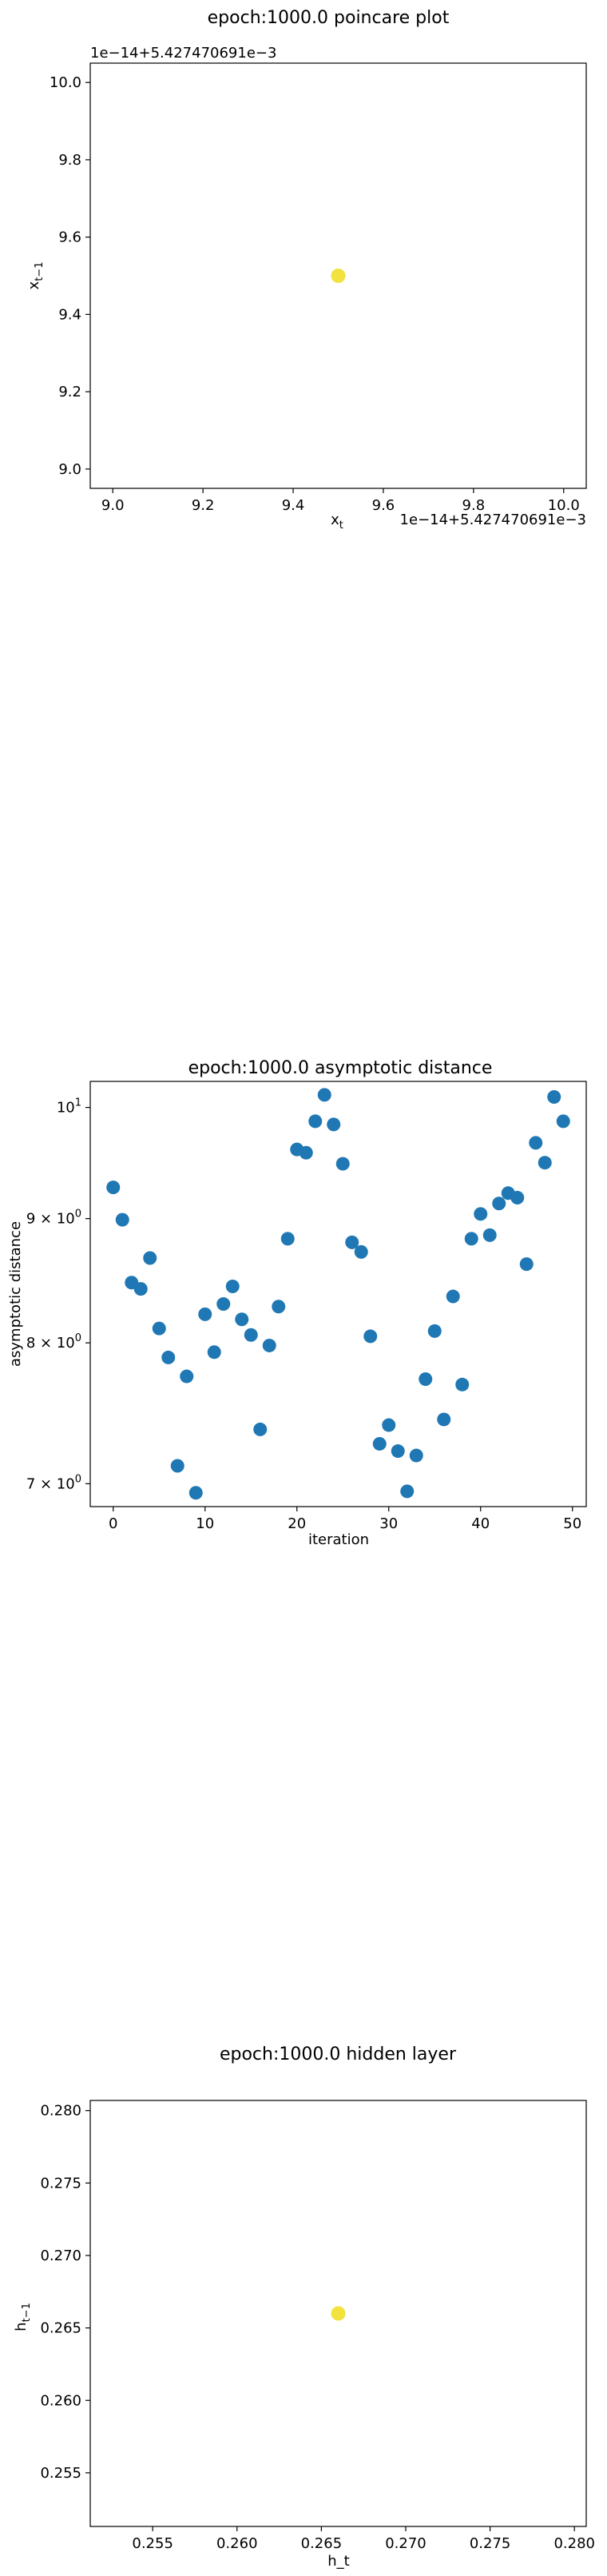 This screenshot has width=607, height=2576. What do you see at coordinates (69, 1107) in the screenshot?
I see `y-tick-label: 101` at bounding box center [69, 1107].